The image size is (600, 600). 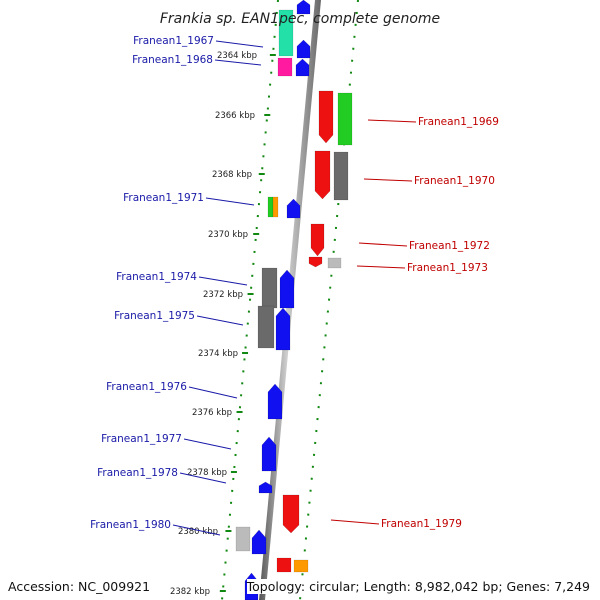 I want to click on tick-label: 2378 kbp, so click(x=207, y=473).